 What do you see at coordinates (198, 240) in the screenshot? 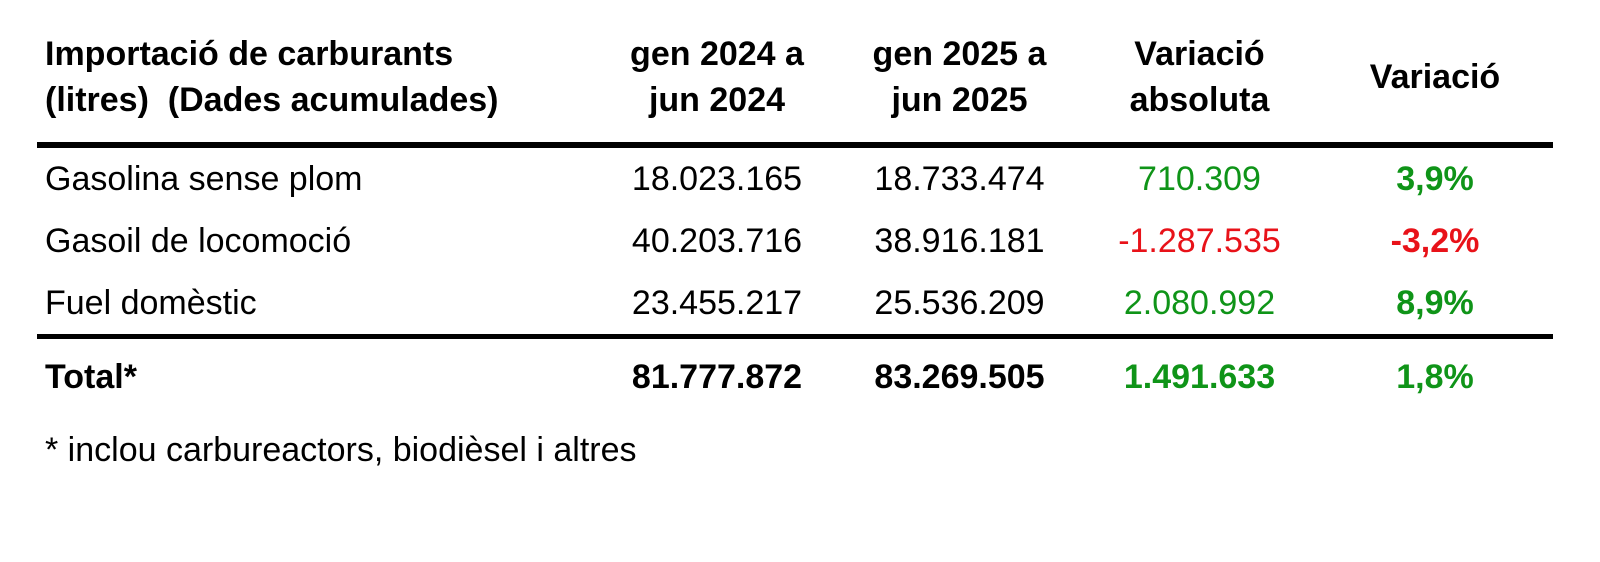
I see `row-label: Gasoil de locomoció` at bounding box center [198, 240].